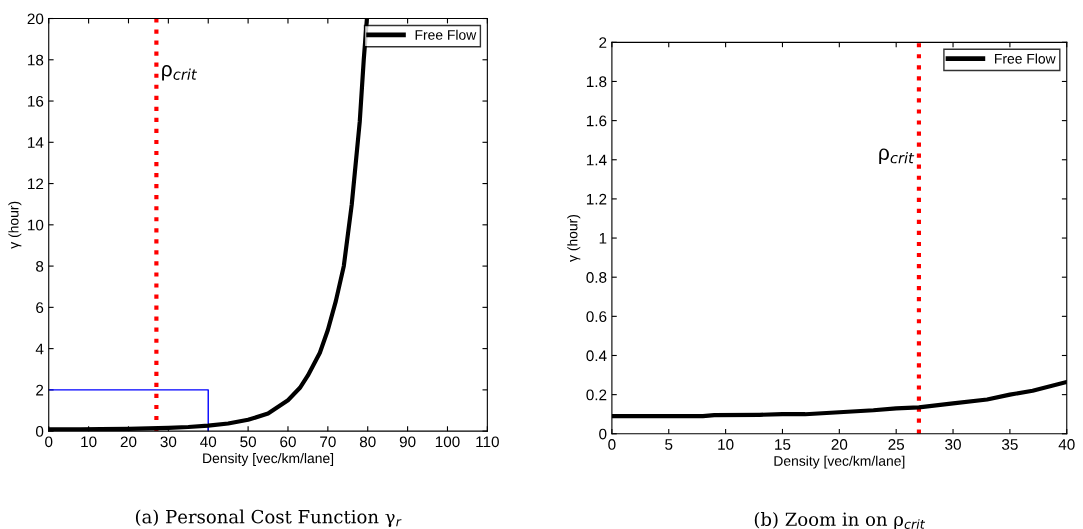  What do you see at coordinates (36, 101) in the screenshot?
I see `y-tick-label: 16` at bounding box center [36, 101].